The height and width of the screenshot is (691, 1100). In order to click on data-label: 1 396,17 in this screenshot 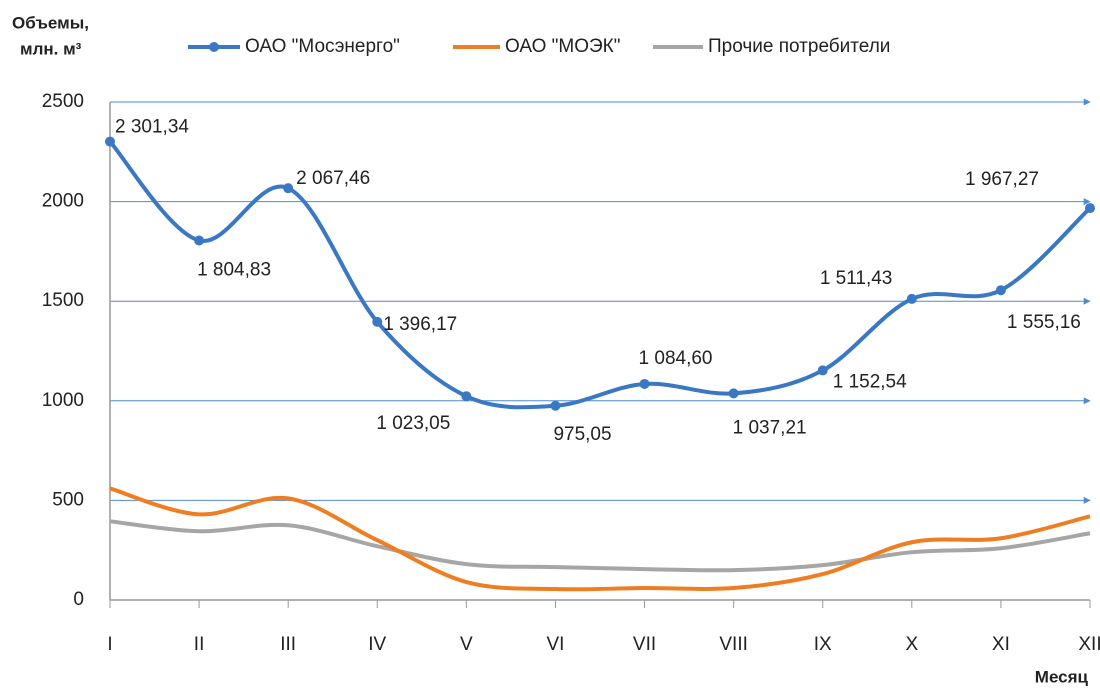, I will do `click(420, 324)`.